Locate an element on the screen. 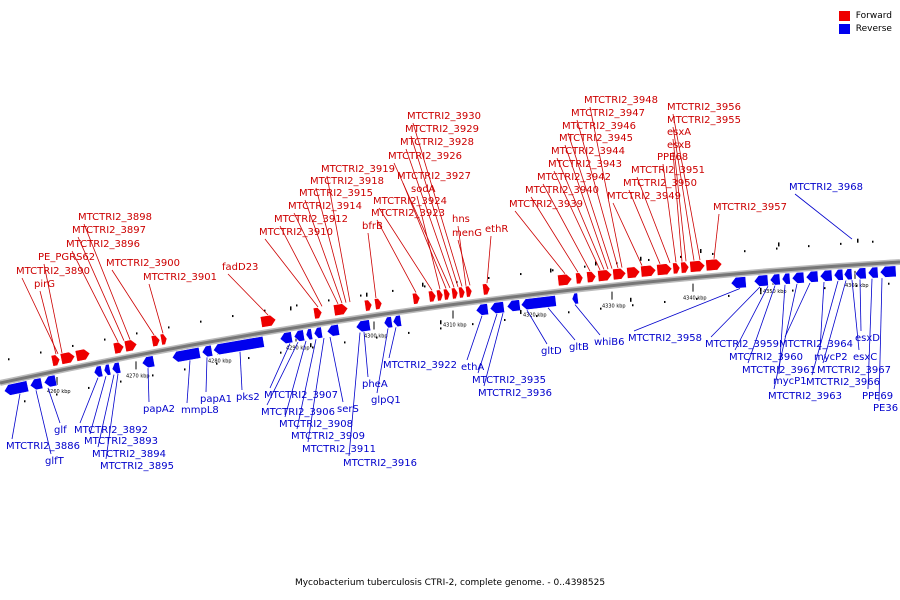  forward-gene-label: fadD23 is located at coordinates (240, 267).